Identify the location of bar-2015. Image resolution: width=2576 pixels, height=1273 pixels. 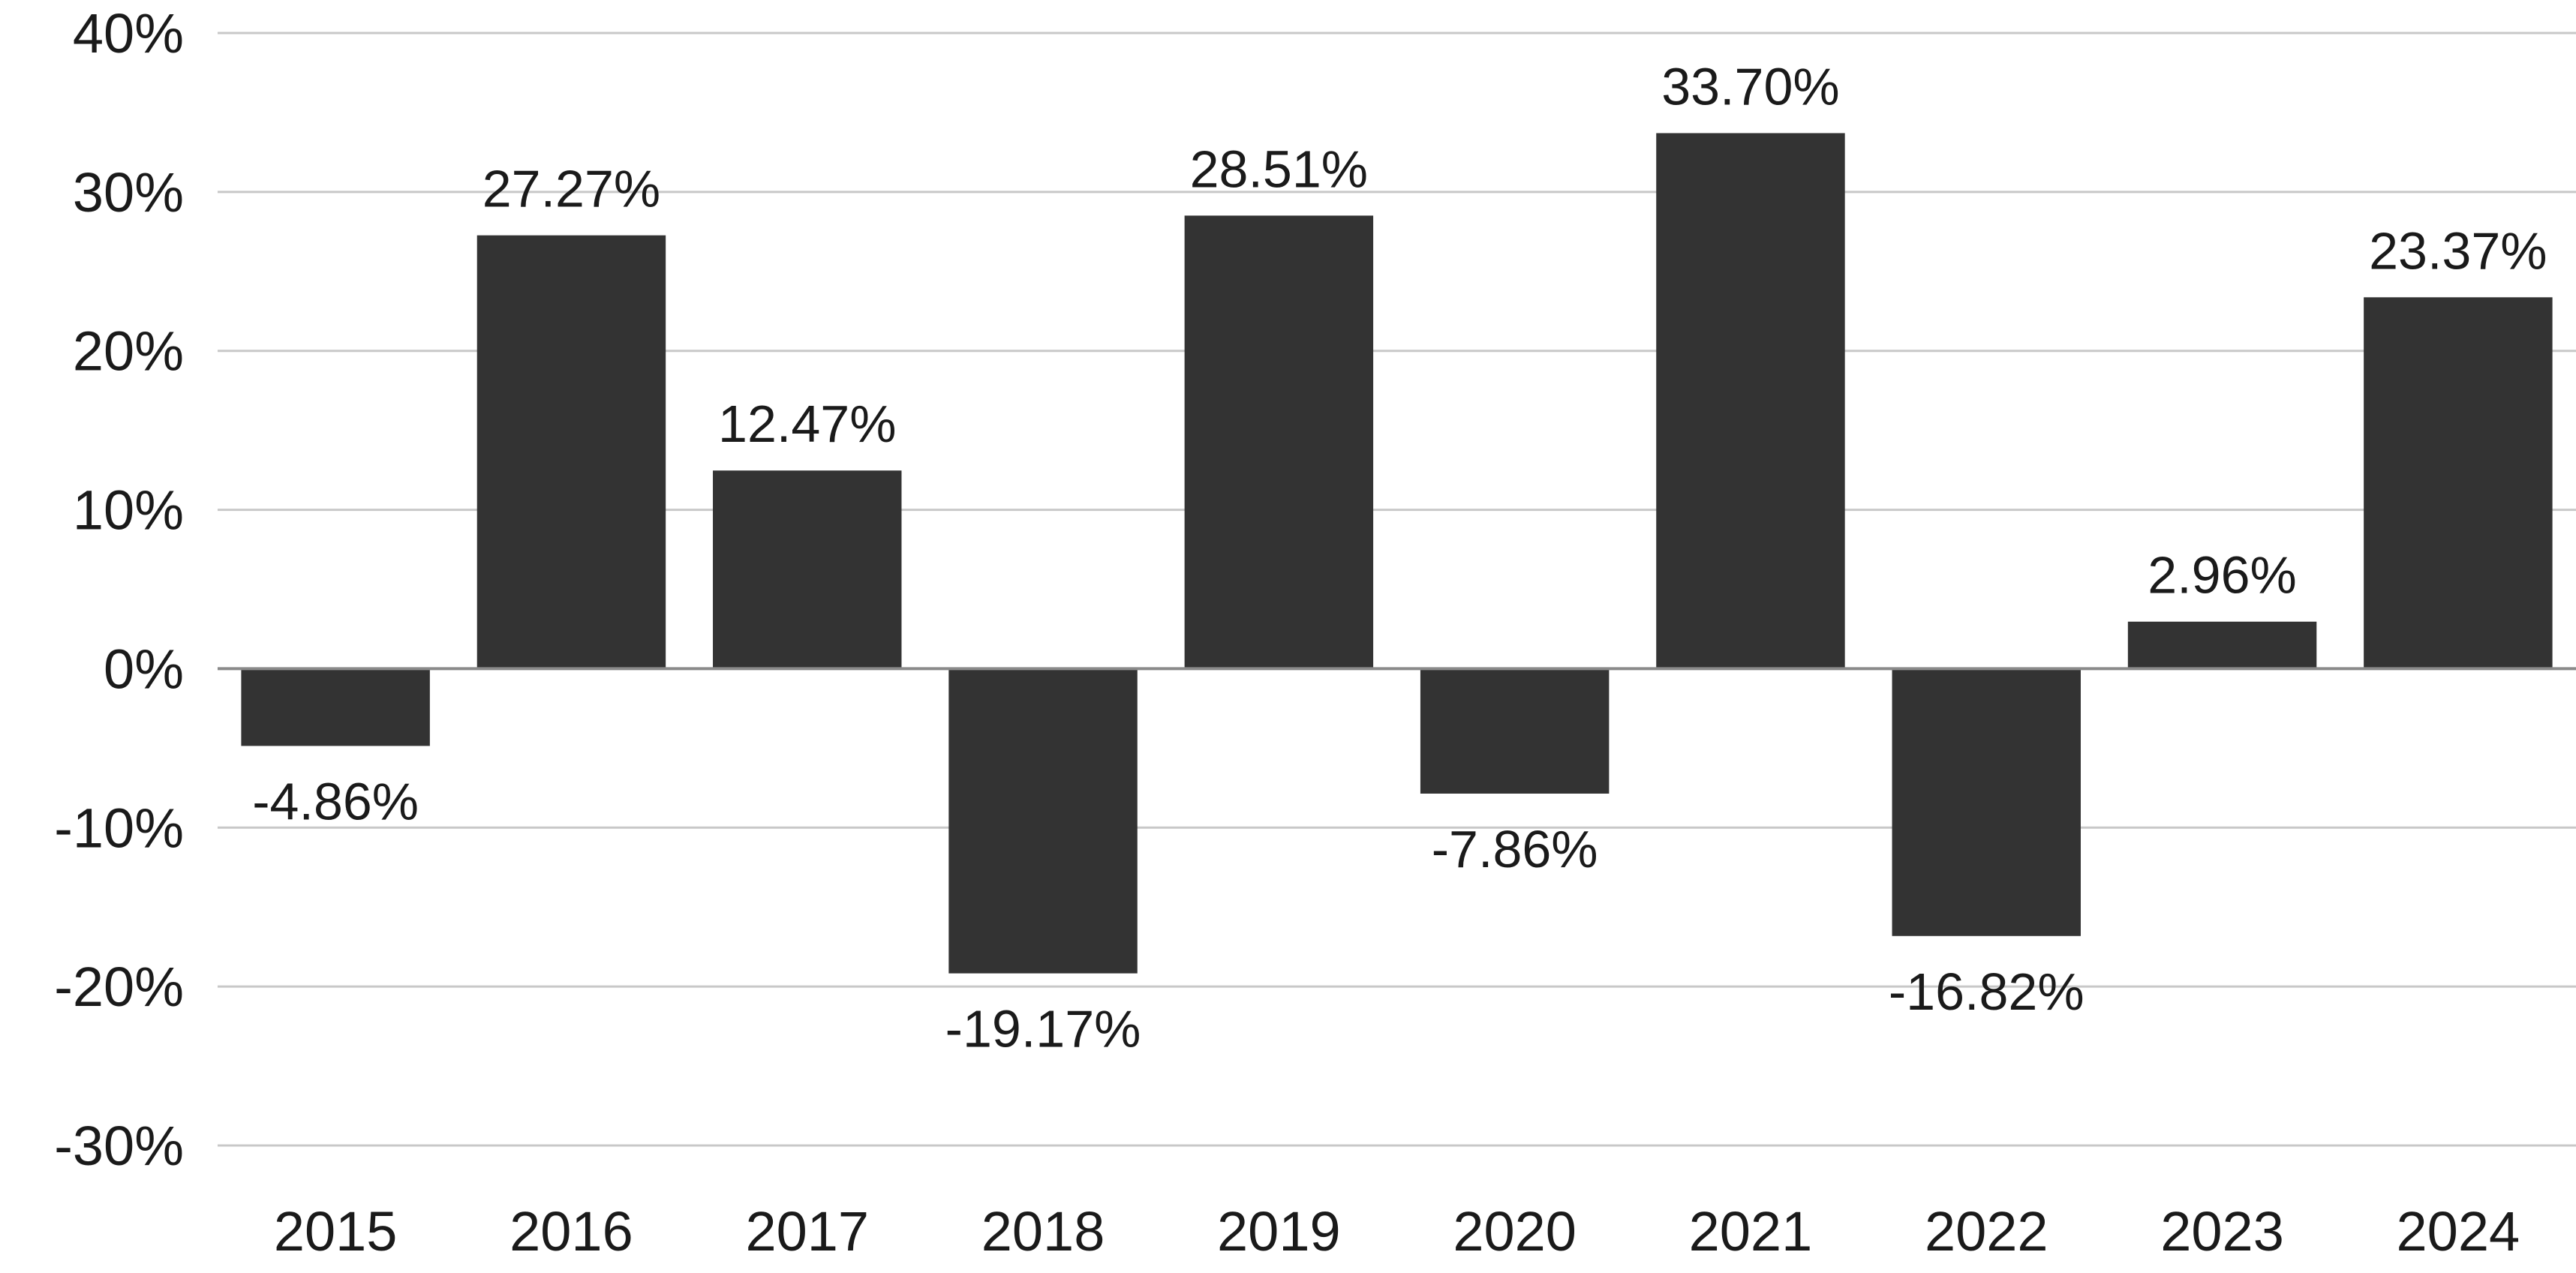
(335, 707).